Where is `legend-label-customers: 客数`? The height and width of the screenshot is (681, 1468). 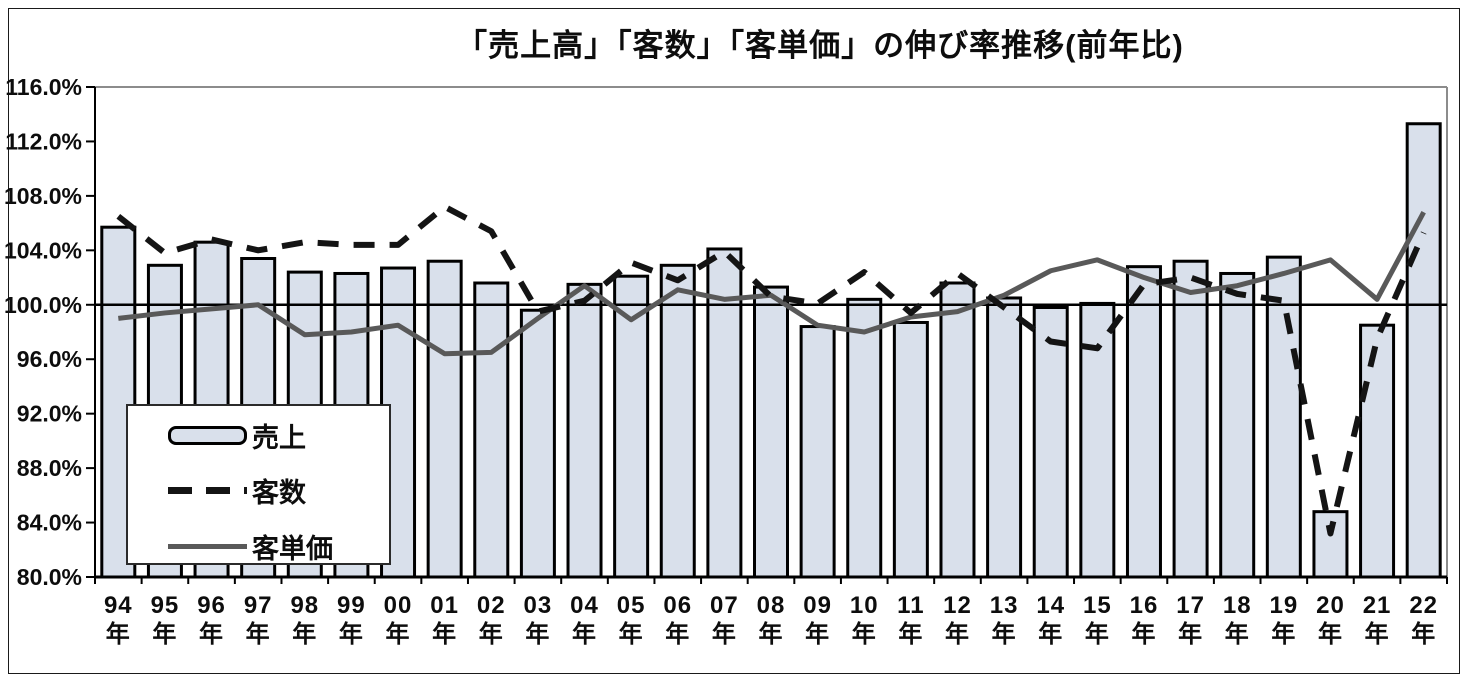 legend-label-customers: 客数 is located at coordinates (279, 492).